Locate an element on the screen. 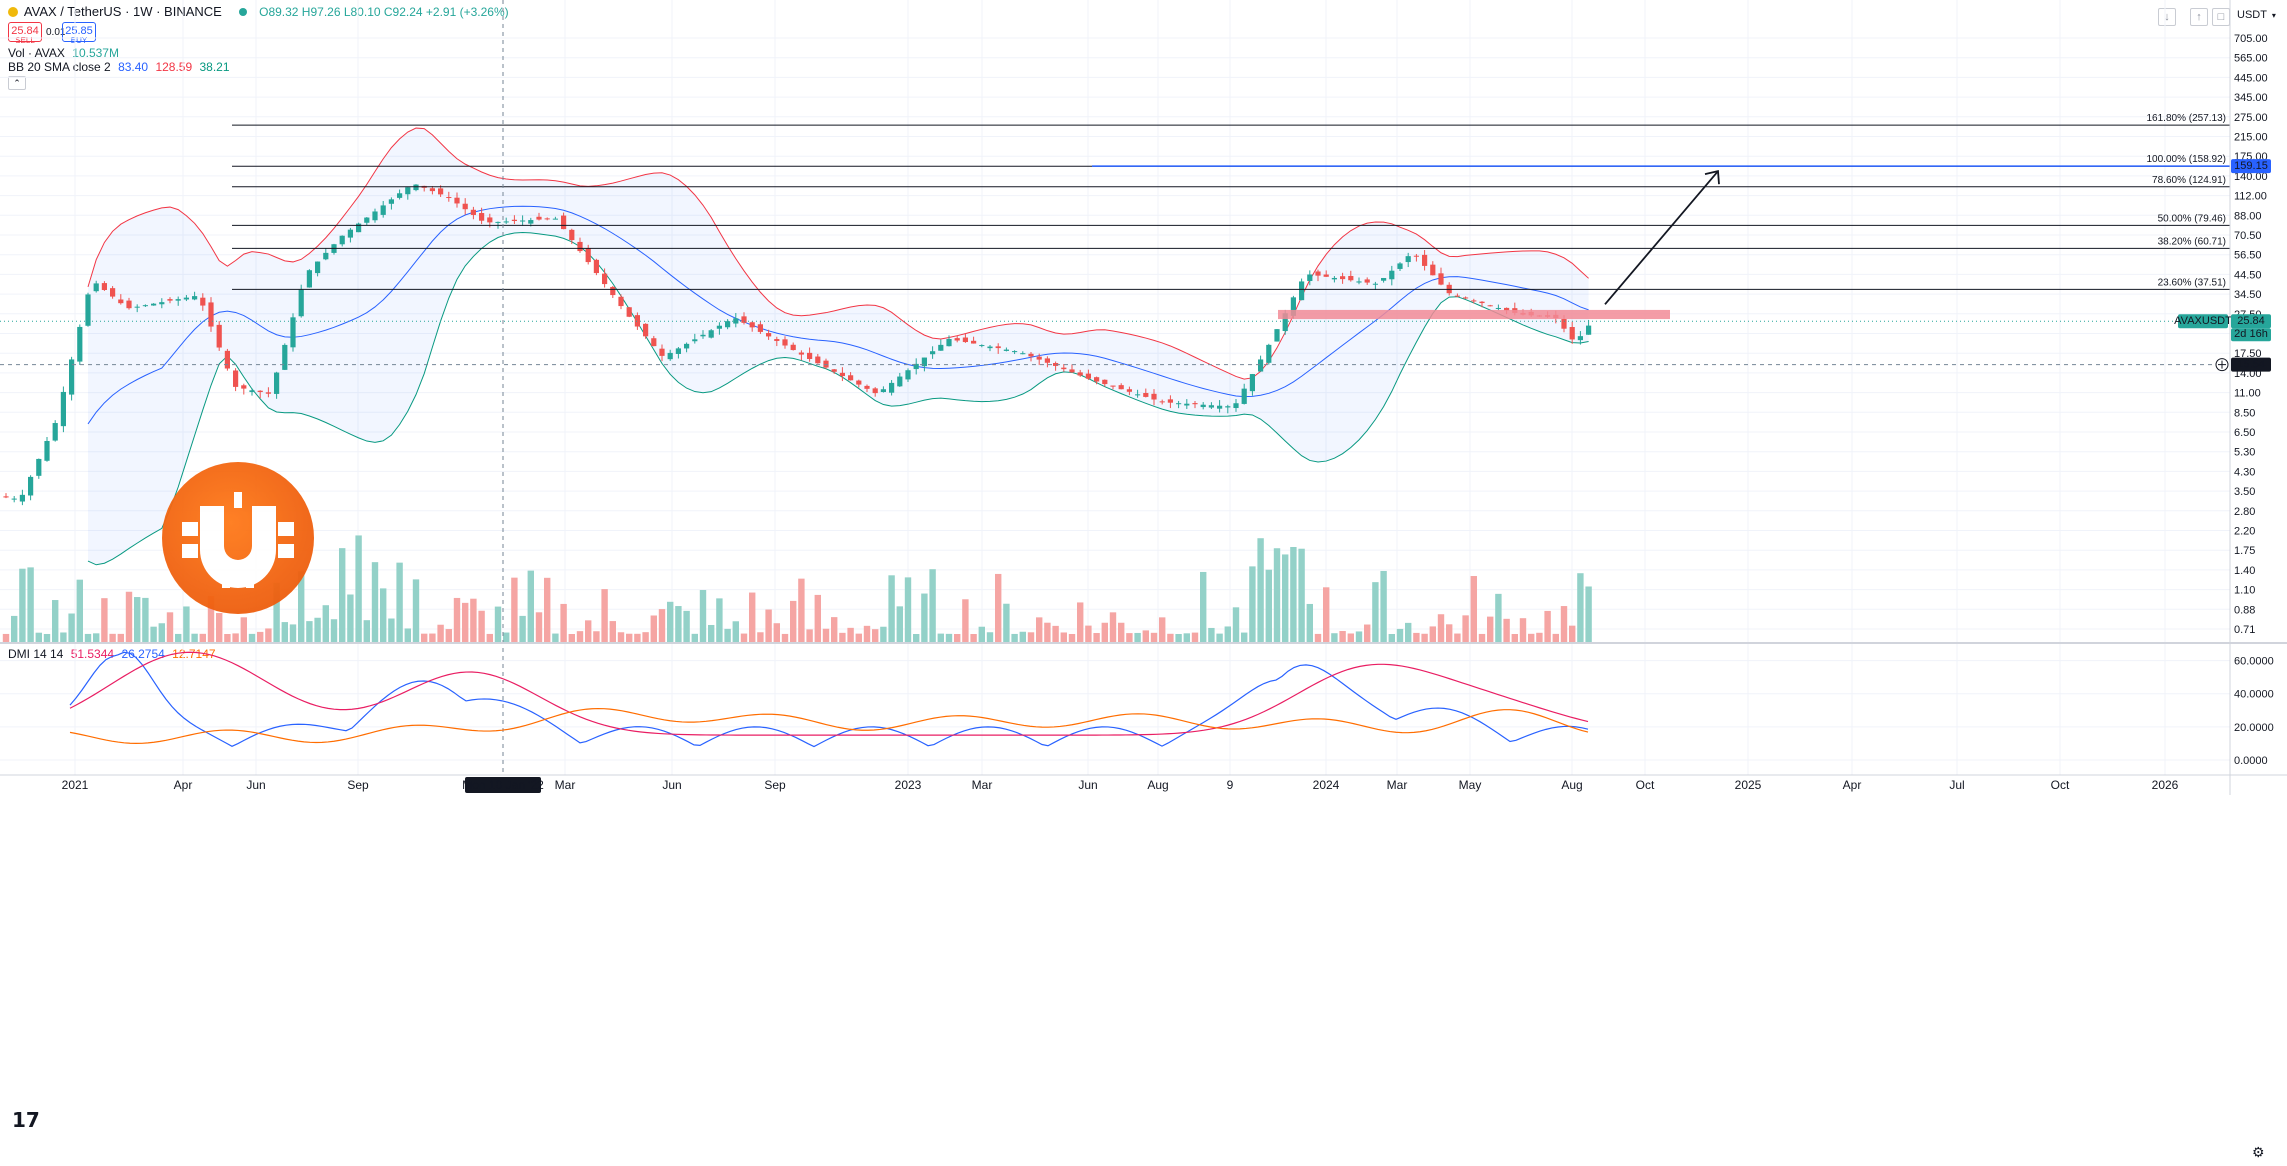 The height and width of the screenshot is (1166, 2287). time-axis-label: Aug is located at coordinates (1571, 785).